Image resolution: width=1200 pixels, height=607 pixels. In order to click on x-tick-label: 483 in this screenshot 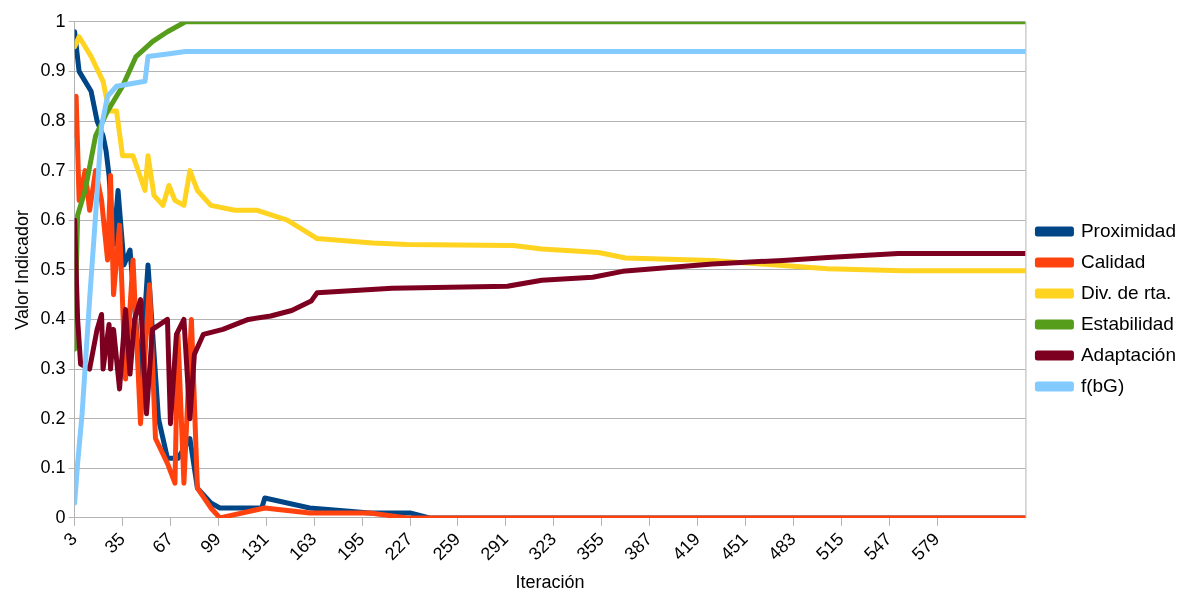, I will do `click(782, 546)`.